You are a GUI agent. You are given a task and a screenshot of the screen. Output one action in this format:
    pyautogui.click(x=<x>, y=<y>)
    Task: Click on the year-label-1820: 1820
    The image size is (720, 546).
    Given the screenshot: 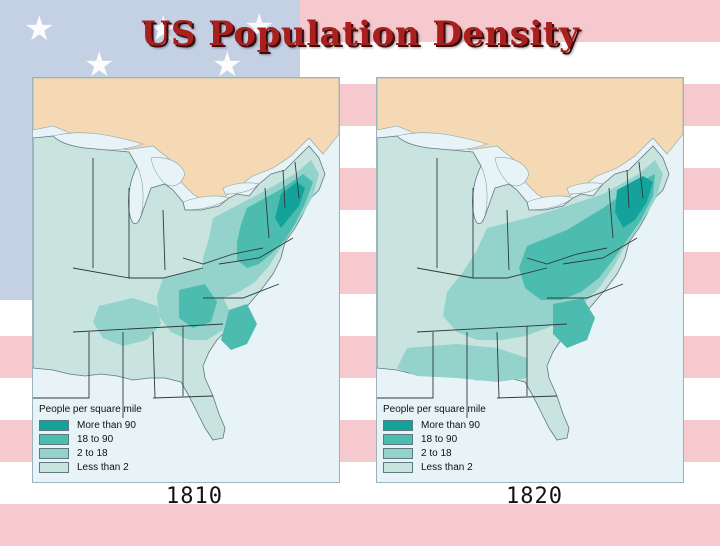 What is the action you would take?
    pyautogui.click(x=534, y=496)
    